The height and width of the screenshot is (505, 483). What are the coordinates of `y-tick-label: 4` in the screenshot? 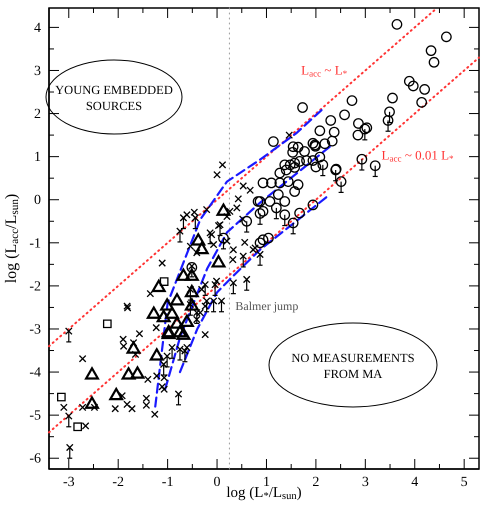 It's located at (37, 28).